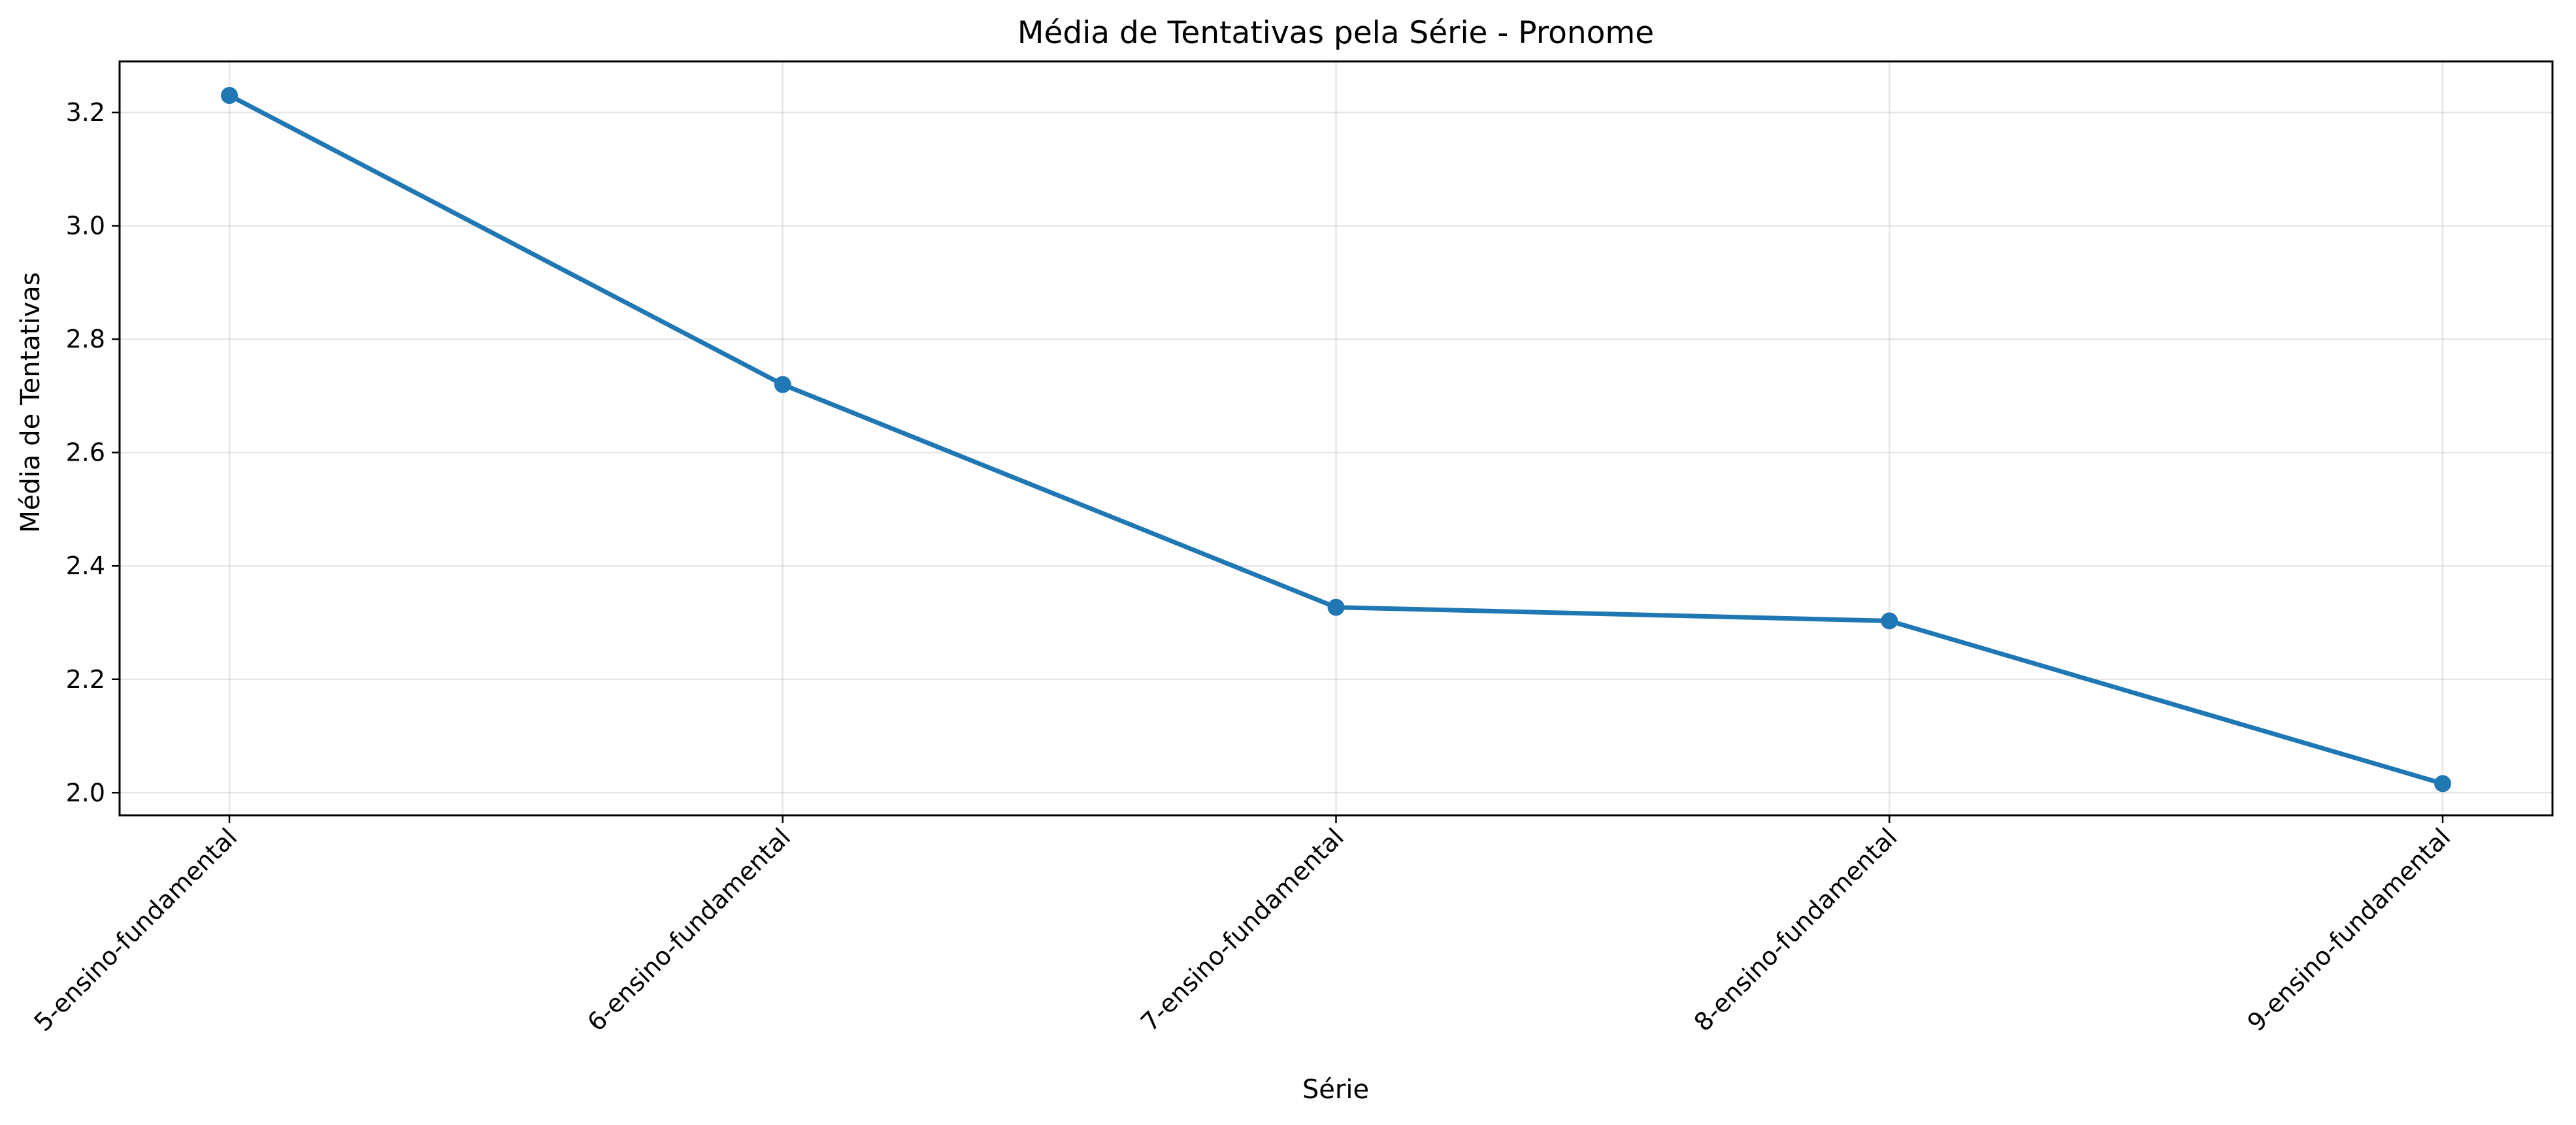 Image resolution: width=2576 pixels, height=1125 pixels. What do you see at coordinates (85, 565) in the screenshot?
I see `y-tick-label: 2.4` at bounding box center [85, 565].